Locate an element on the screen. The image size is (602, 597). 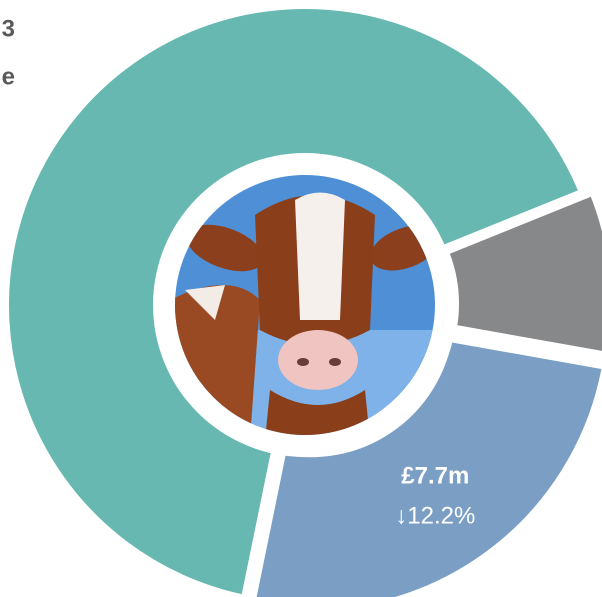
annotation: 3 is located at coordinates (8, 28).